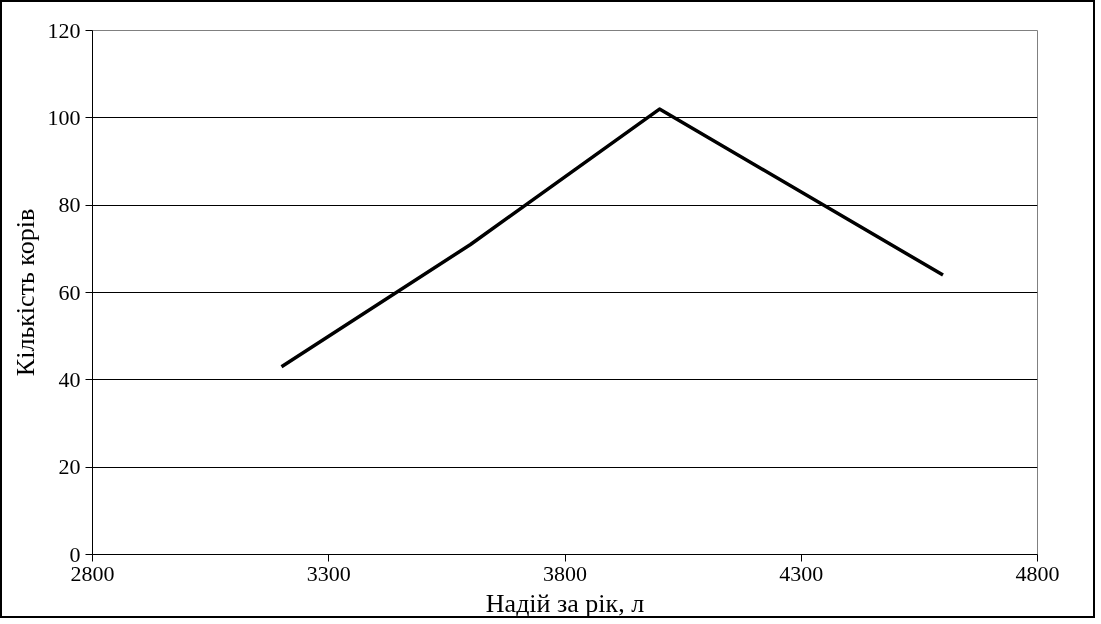  I want to click on y-tick-label: 80, so click(69, 205).